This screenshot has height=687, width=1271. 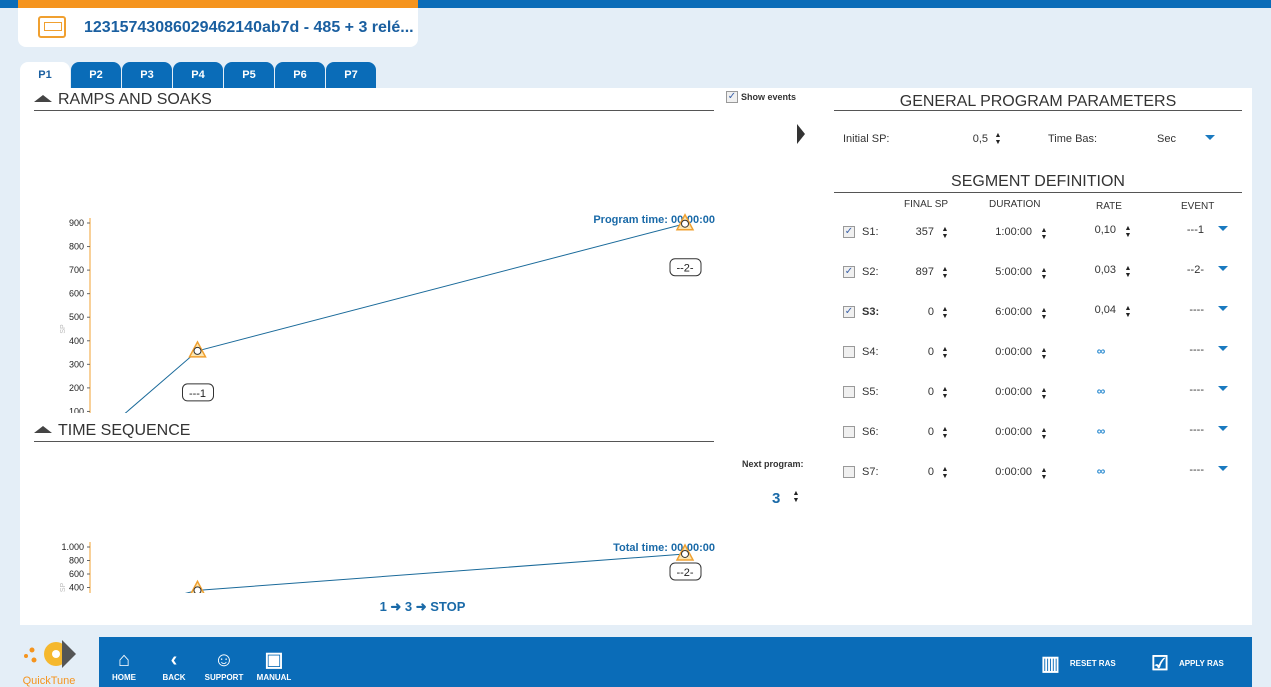 What do you see at coordinates (1105, 310) in the screenshot?
I see `rate-value: 0,04` at bounding box center [1105, 310].